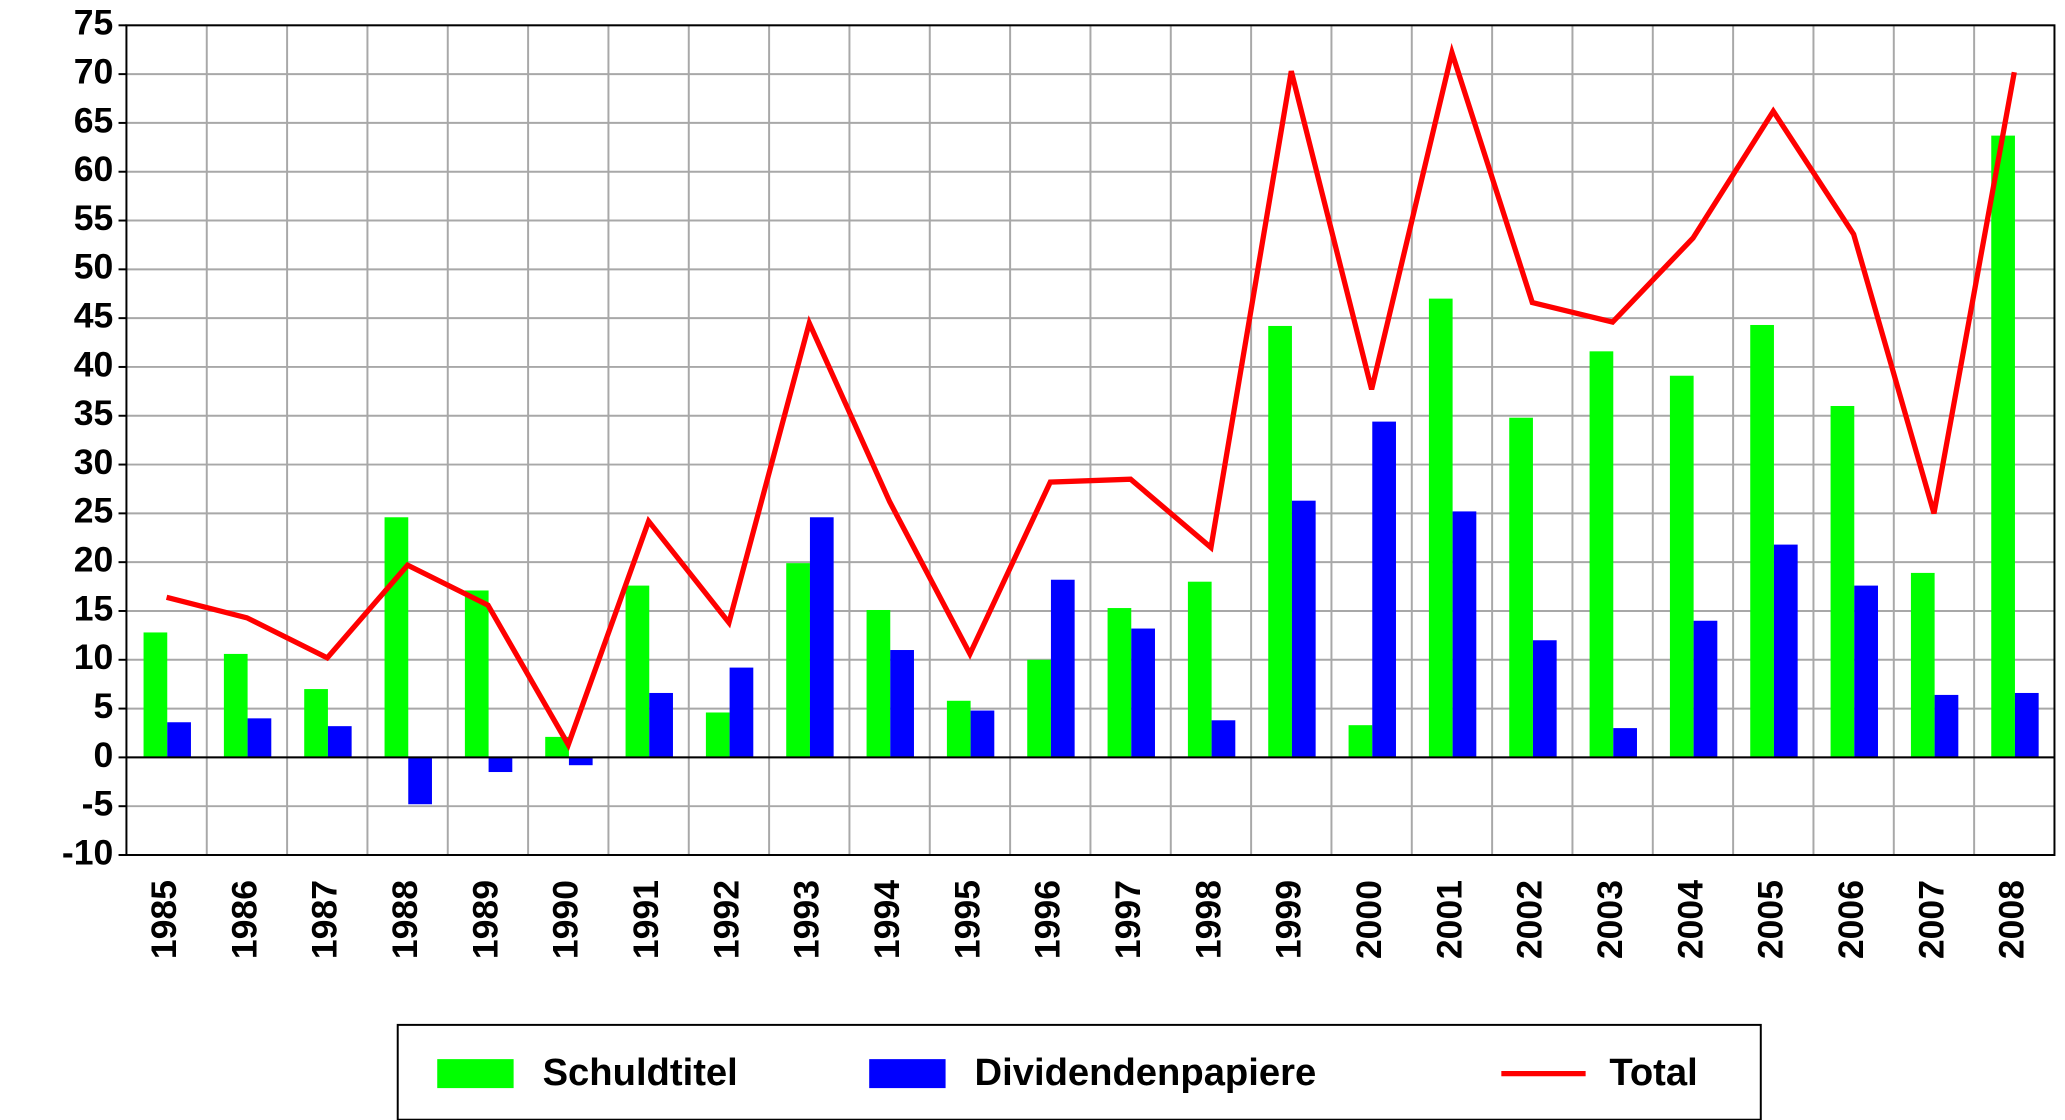 The height and width of the screenshot is (1120, 2065). I want to click on x-tick-label: 1992, so click(726, 919).